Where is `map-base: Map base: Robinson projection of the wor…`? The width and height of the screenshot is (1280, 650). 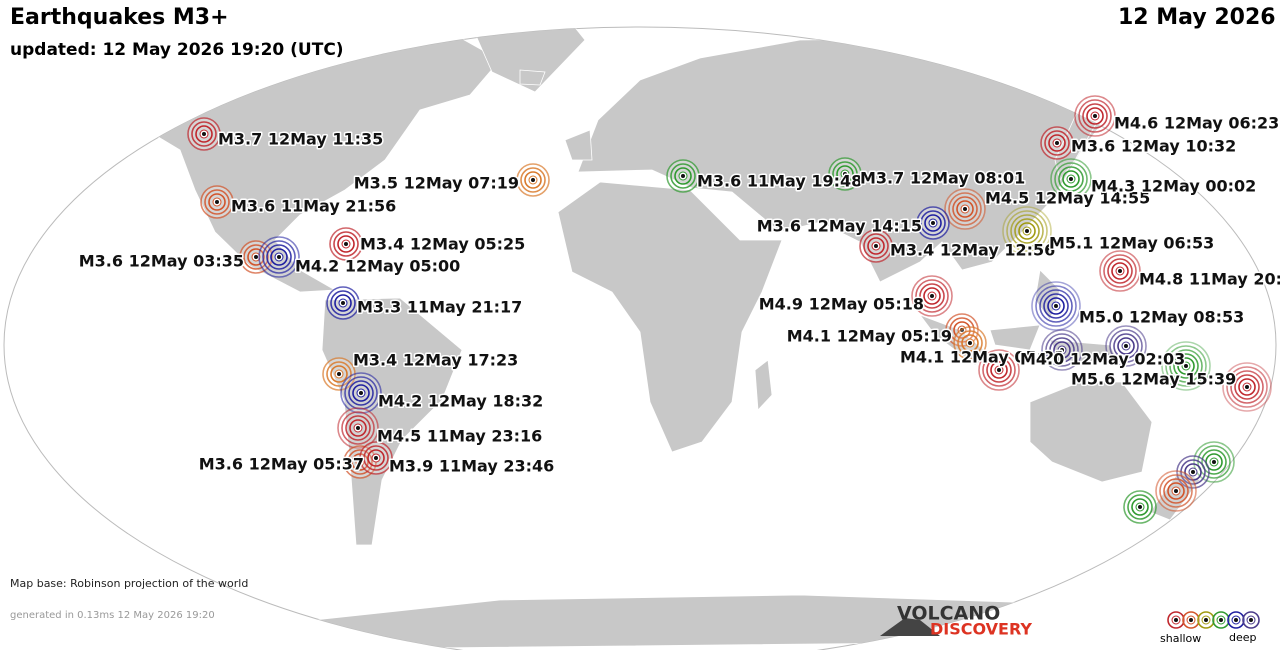 map-base: Map base: Robinson projection of the wor… is located at coordinates (129, 583).